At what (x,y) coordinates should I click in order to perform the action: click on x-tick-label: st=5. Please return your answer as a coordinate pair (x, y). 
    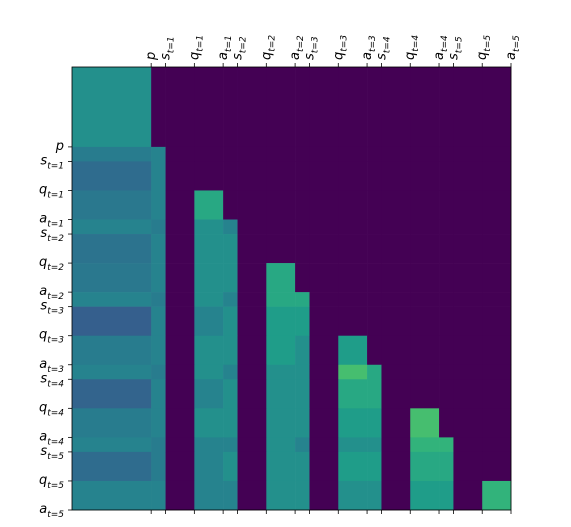
    Looking at the image, I should click on (455, 48).